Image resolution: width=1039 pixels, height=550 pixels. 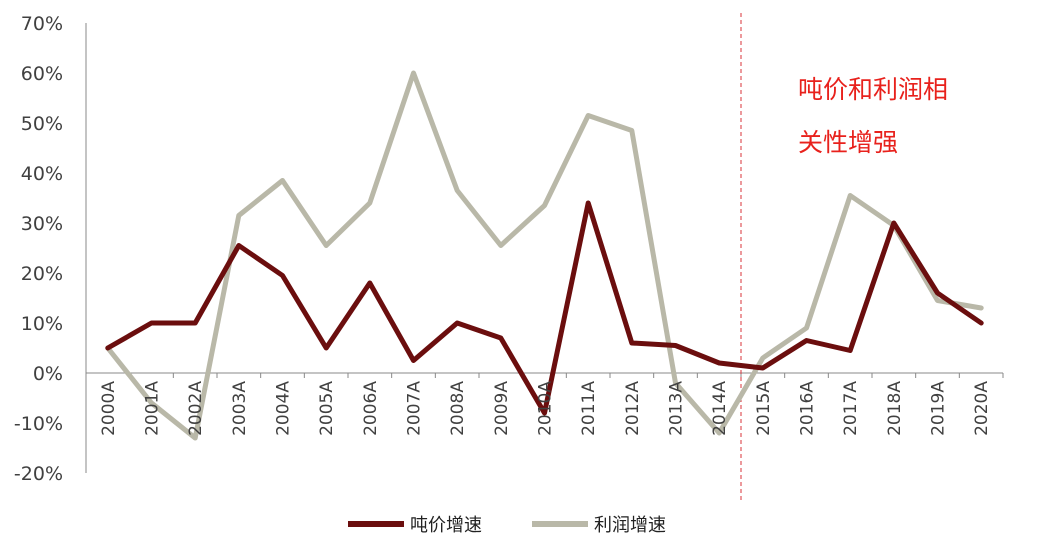 What do you see at coordinates (458, 408) in the screenshot?
I see `x-tick-label: 2008A` at bounding box center [458, 408].